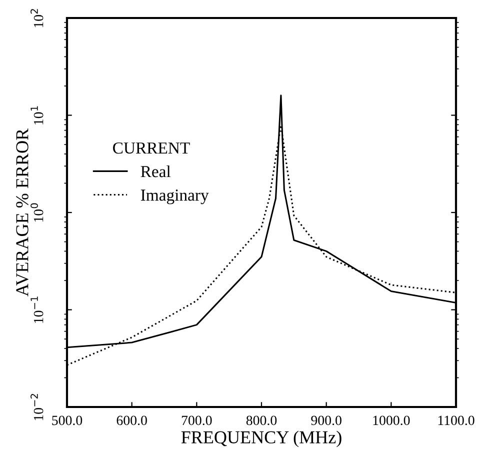  I want to click on legend-title: CURRENT, so click(151, 148).